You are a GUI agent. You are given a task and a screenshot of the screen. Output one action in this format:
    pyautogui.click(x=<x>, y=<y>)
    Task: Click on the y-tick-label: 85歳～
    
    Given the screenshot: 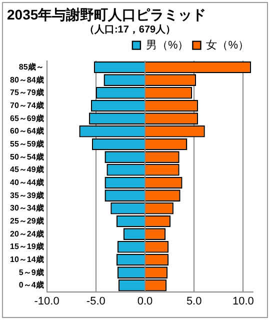 What is the action you would take?
    pyautogui.click(x=31, y=67)
    